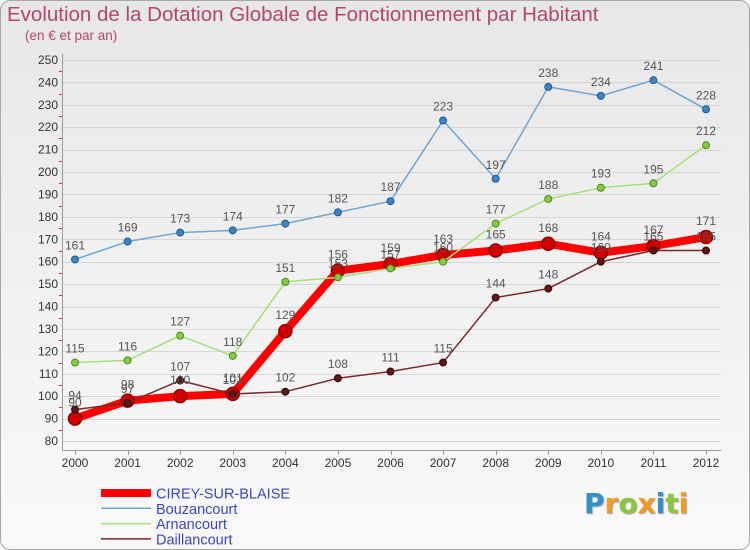  Describe the element at coordinates (594, 503) in the screenshot. I see `logo-letter-1: P` at that location.